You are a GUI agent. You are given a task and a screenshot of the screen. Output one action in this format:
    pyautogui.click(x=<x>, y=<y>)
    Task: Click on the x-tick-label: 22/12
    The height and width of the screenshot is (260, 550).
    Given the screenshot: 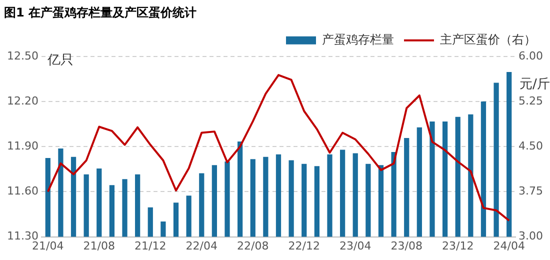 What is the action you would take?
    pyautogui.click(x=304, y=245)
    